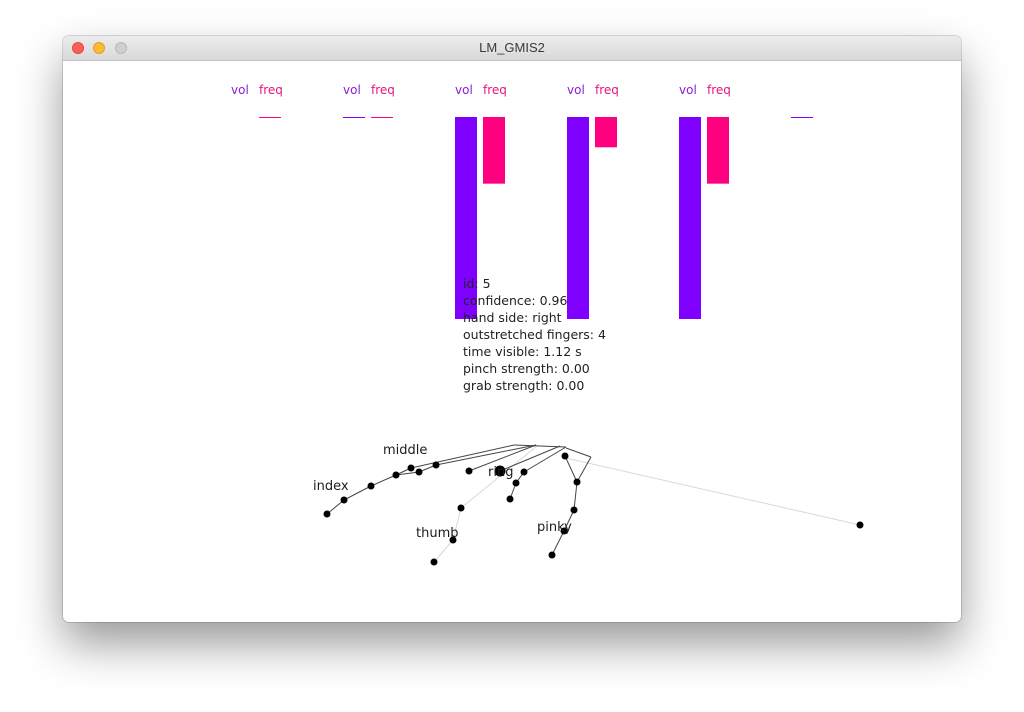 Image resolution: width=1024 pixels, height=712 pixels. Describe the element at coordinates (522, 351) in the screenshot. I see `time-visible: time visible: 1.12 s` at that location.